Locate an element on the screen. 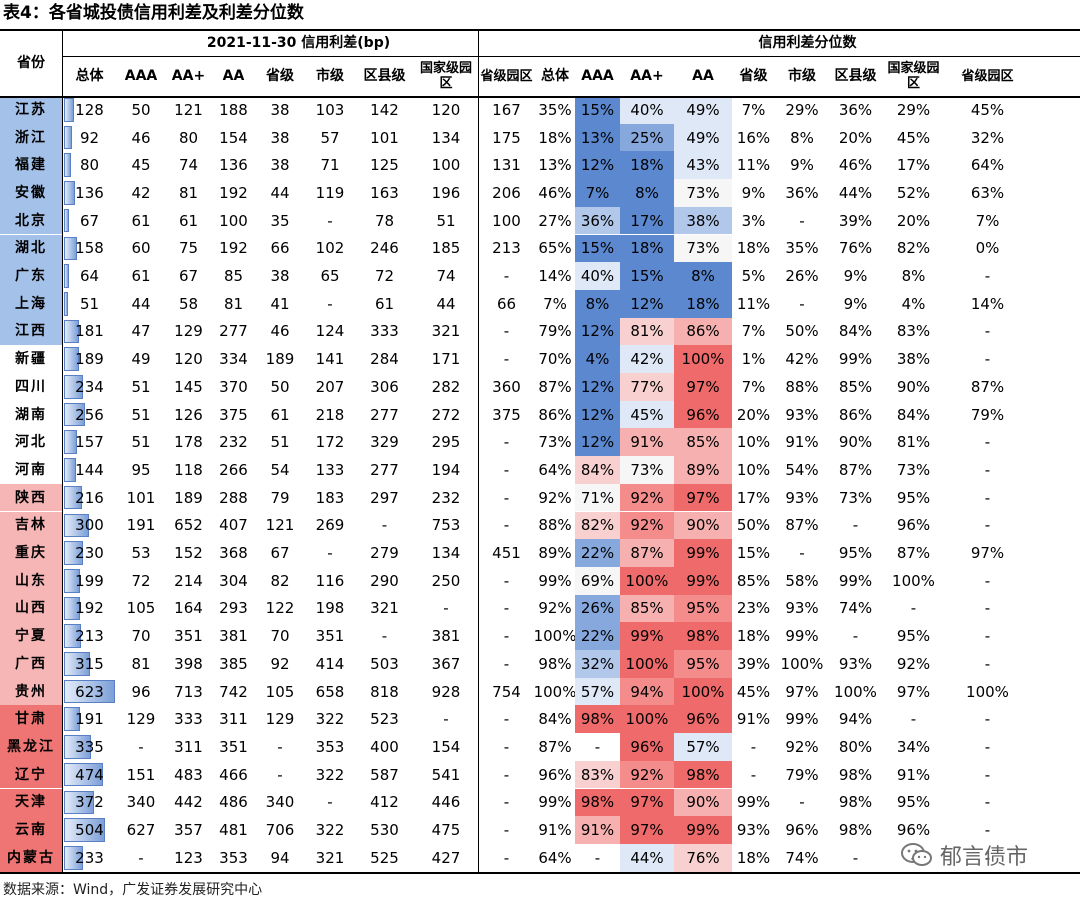 The image size is (1080, 905). spread-value-cell: 66 is located at coordinates (506, 303).